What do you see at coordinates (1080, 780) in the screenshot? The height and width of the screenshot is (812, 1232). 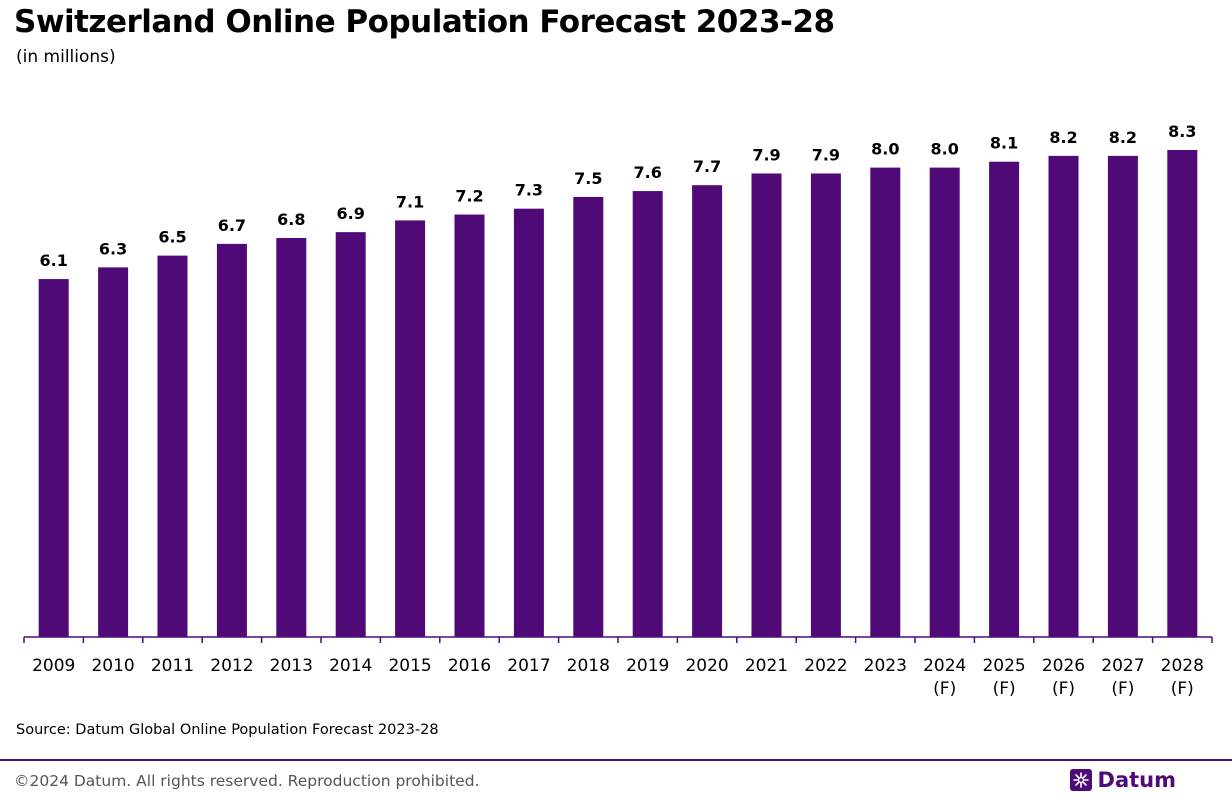 I see `datum-logo-icon` at bounding box center [1080, 780].